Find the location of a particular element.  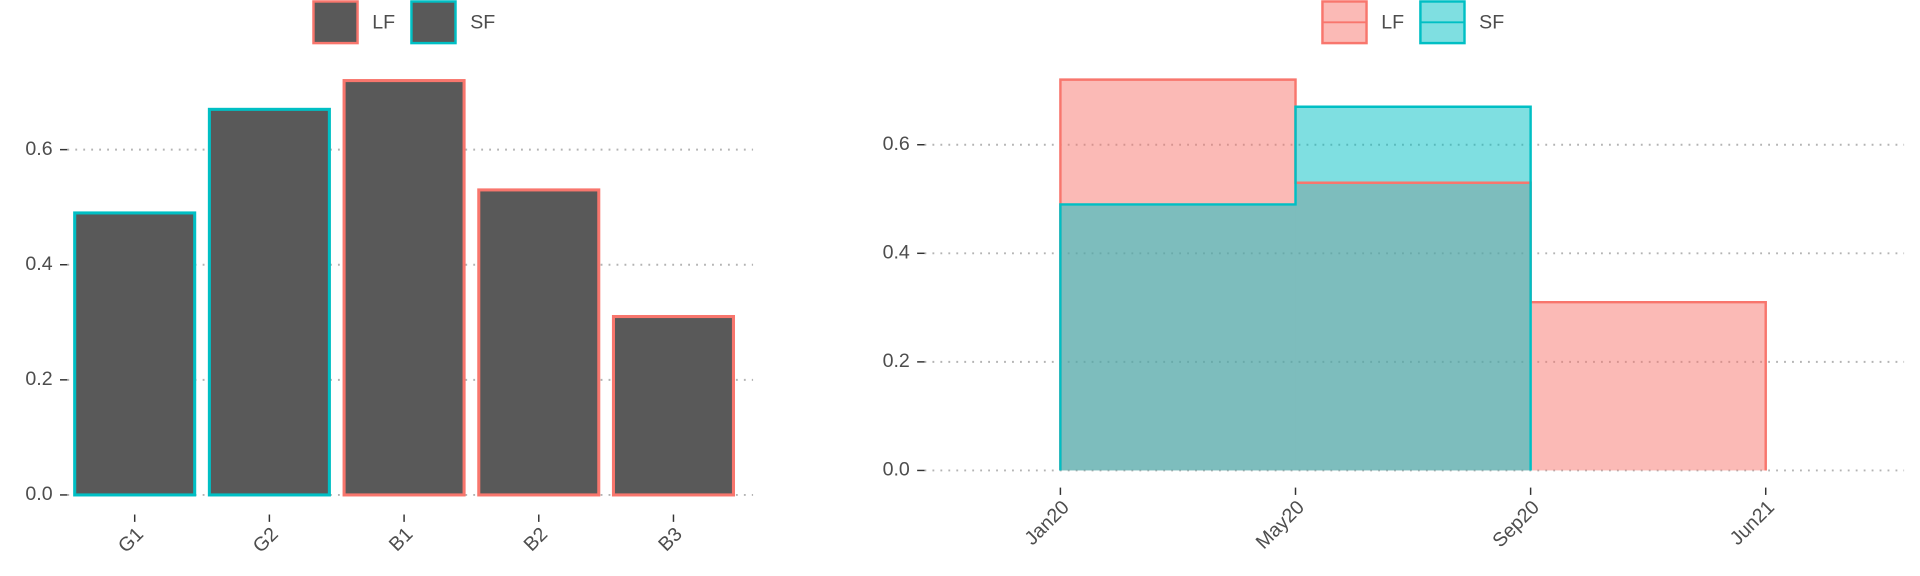

x-tick-label: Sep20 is located at coordinates (1516, 524).